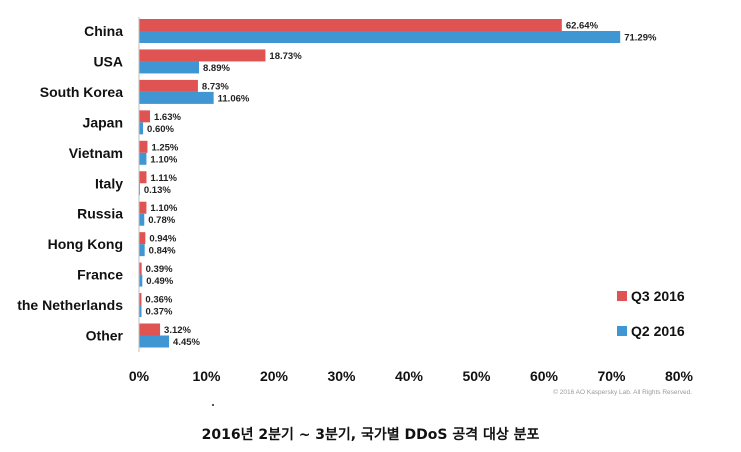 Image resolution: width=741 pixels, height=452 pixels. Describe the element at coordinates (163, 178) in the screenshot. I see `data-label: 1.11%` at that location.